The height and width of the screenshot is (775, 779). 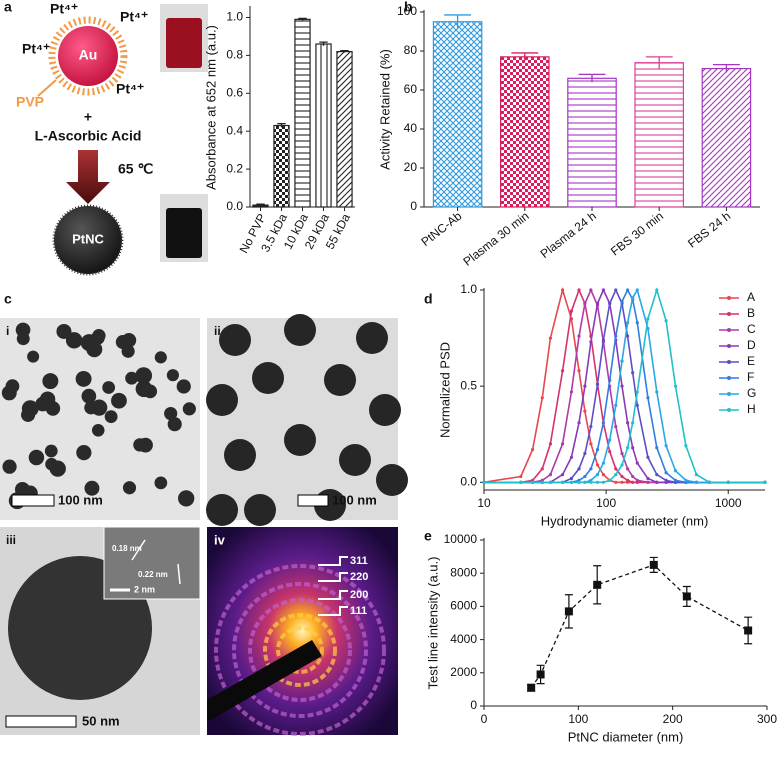 I want to click on y-tick-label: 0.0, so click(x=468, y=481).